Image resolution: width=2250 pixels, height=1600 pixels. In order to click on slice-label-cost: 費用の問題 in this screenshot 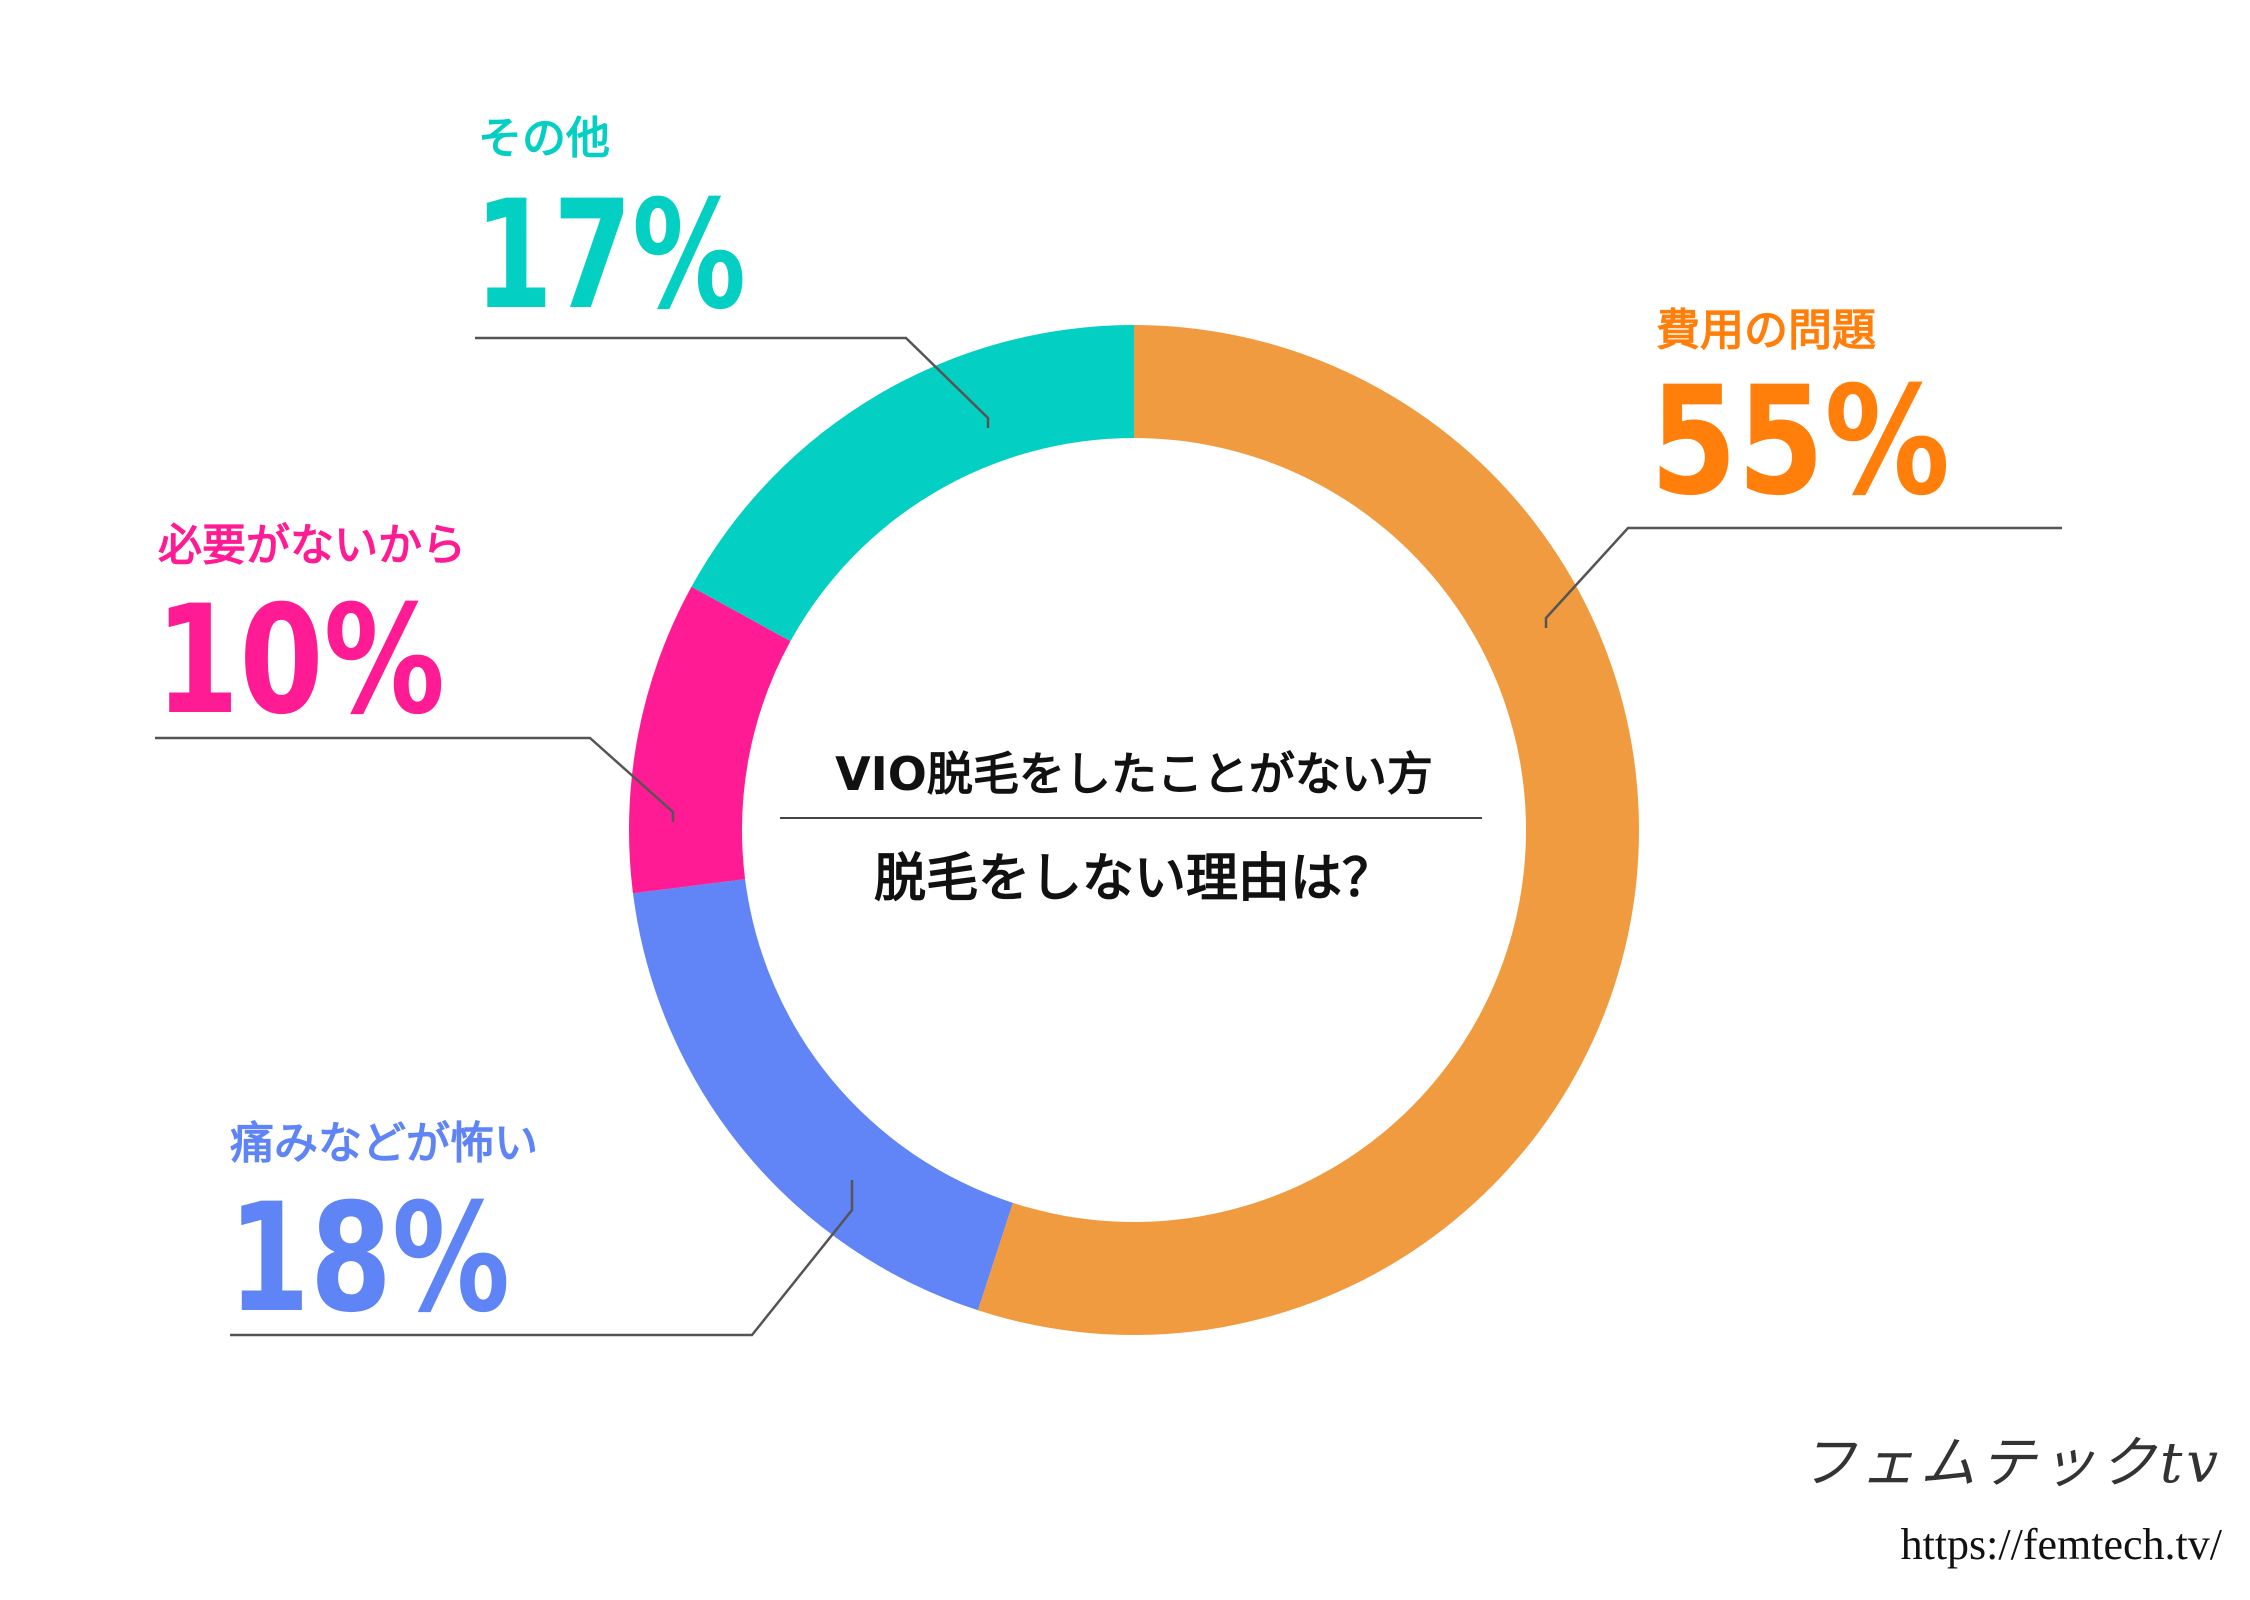, I will do `click(1766, 330)`.